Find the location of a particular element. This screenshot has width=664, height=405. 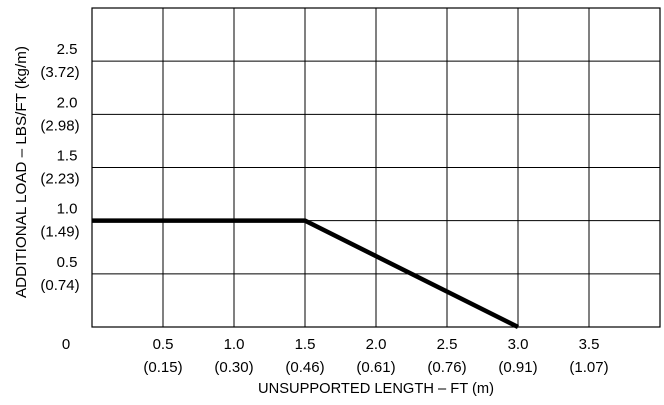

y-tick-sublabel: (2.23) is located at coordinates (59, 179).